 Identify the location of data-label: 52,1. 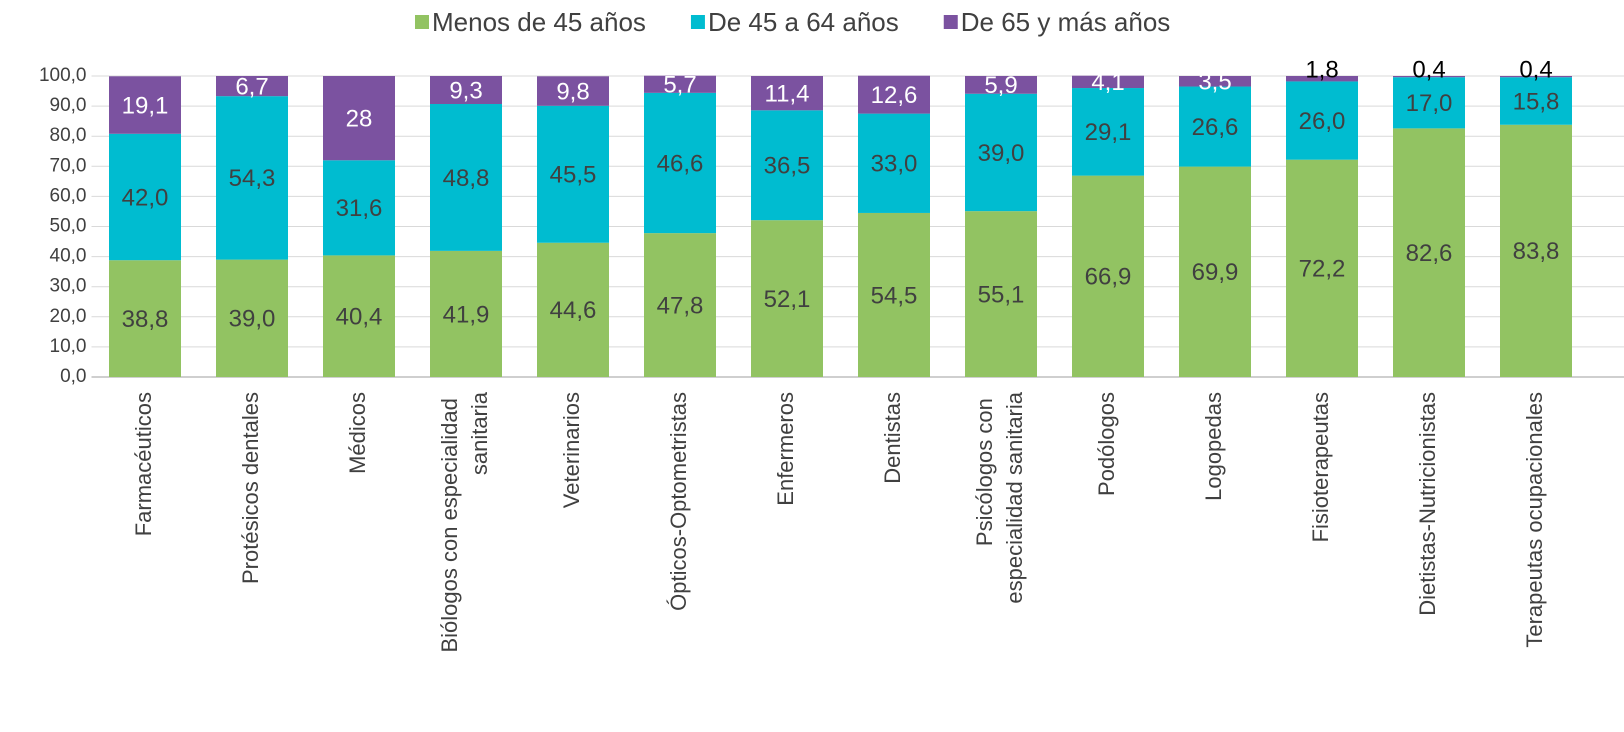
(787, 299).